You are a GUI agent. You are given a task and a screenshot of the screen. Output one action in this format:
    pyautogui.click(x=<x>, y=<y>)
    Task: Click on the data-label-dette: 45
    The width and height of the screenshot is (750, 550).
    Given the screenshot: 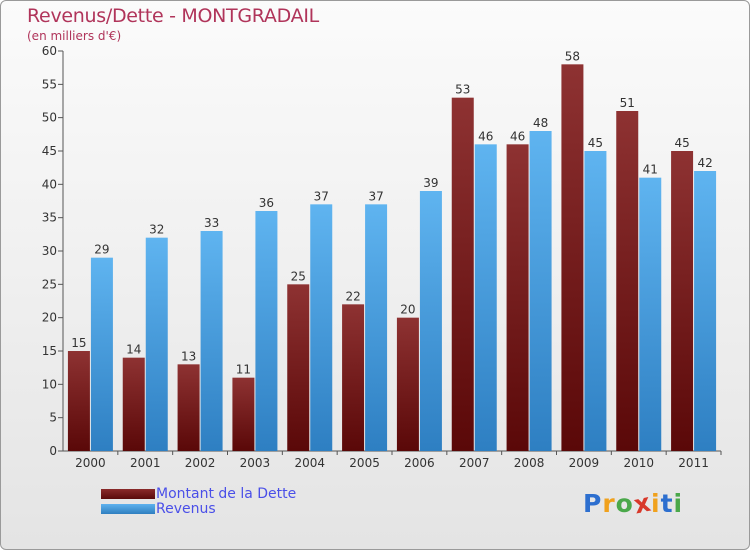 What is the action you would take?
    pyautogui.click(x=681, y=143)
    